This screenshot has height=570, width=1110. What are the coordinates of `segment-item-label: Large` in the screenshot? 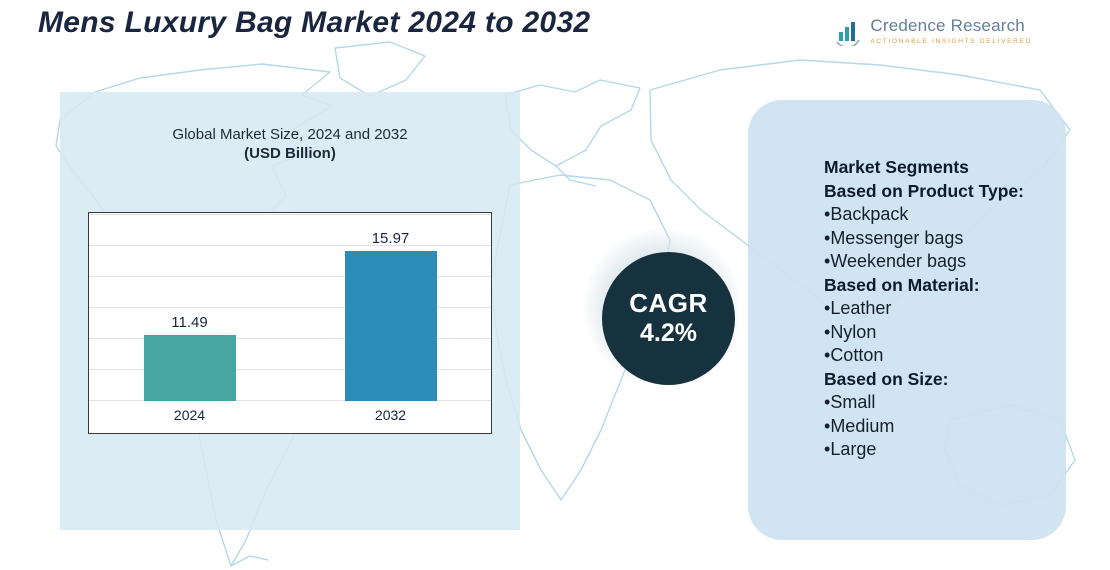 It's located at (853, 449).